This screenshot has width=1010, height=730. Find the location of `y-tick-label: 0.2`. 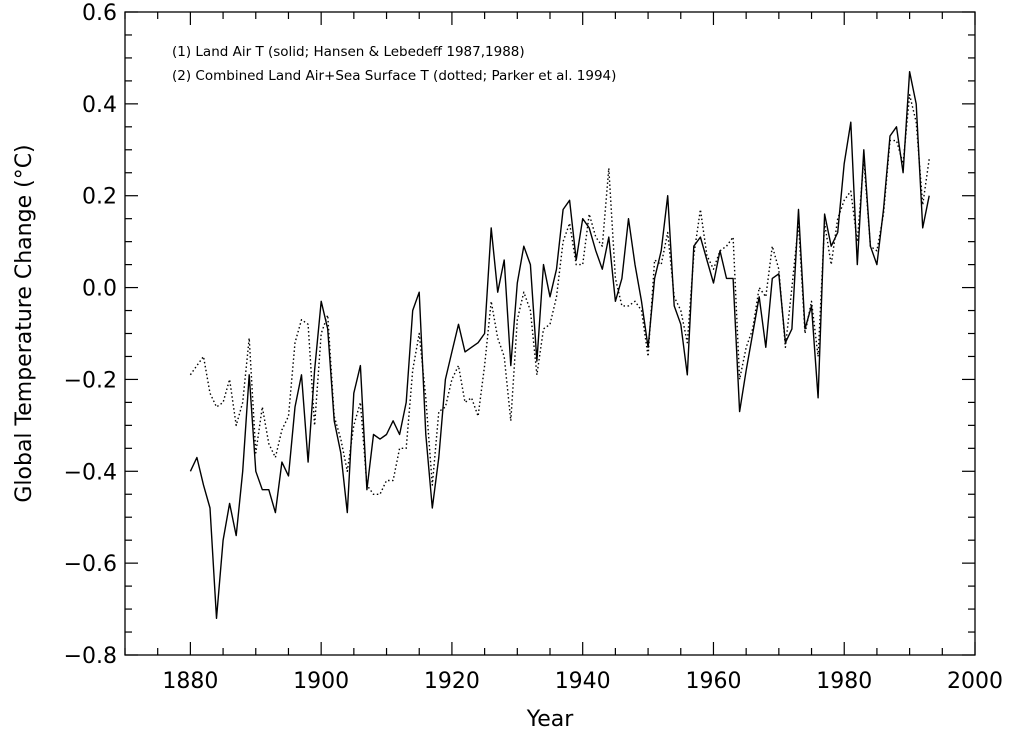

y-tick-label: 0.2 is located at coordinates (99, 197).